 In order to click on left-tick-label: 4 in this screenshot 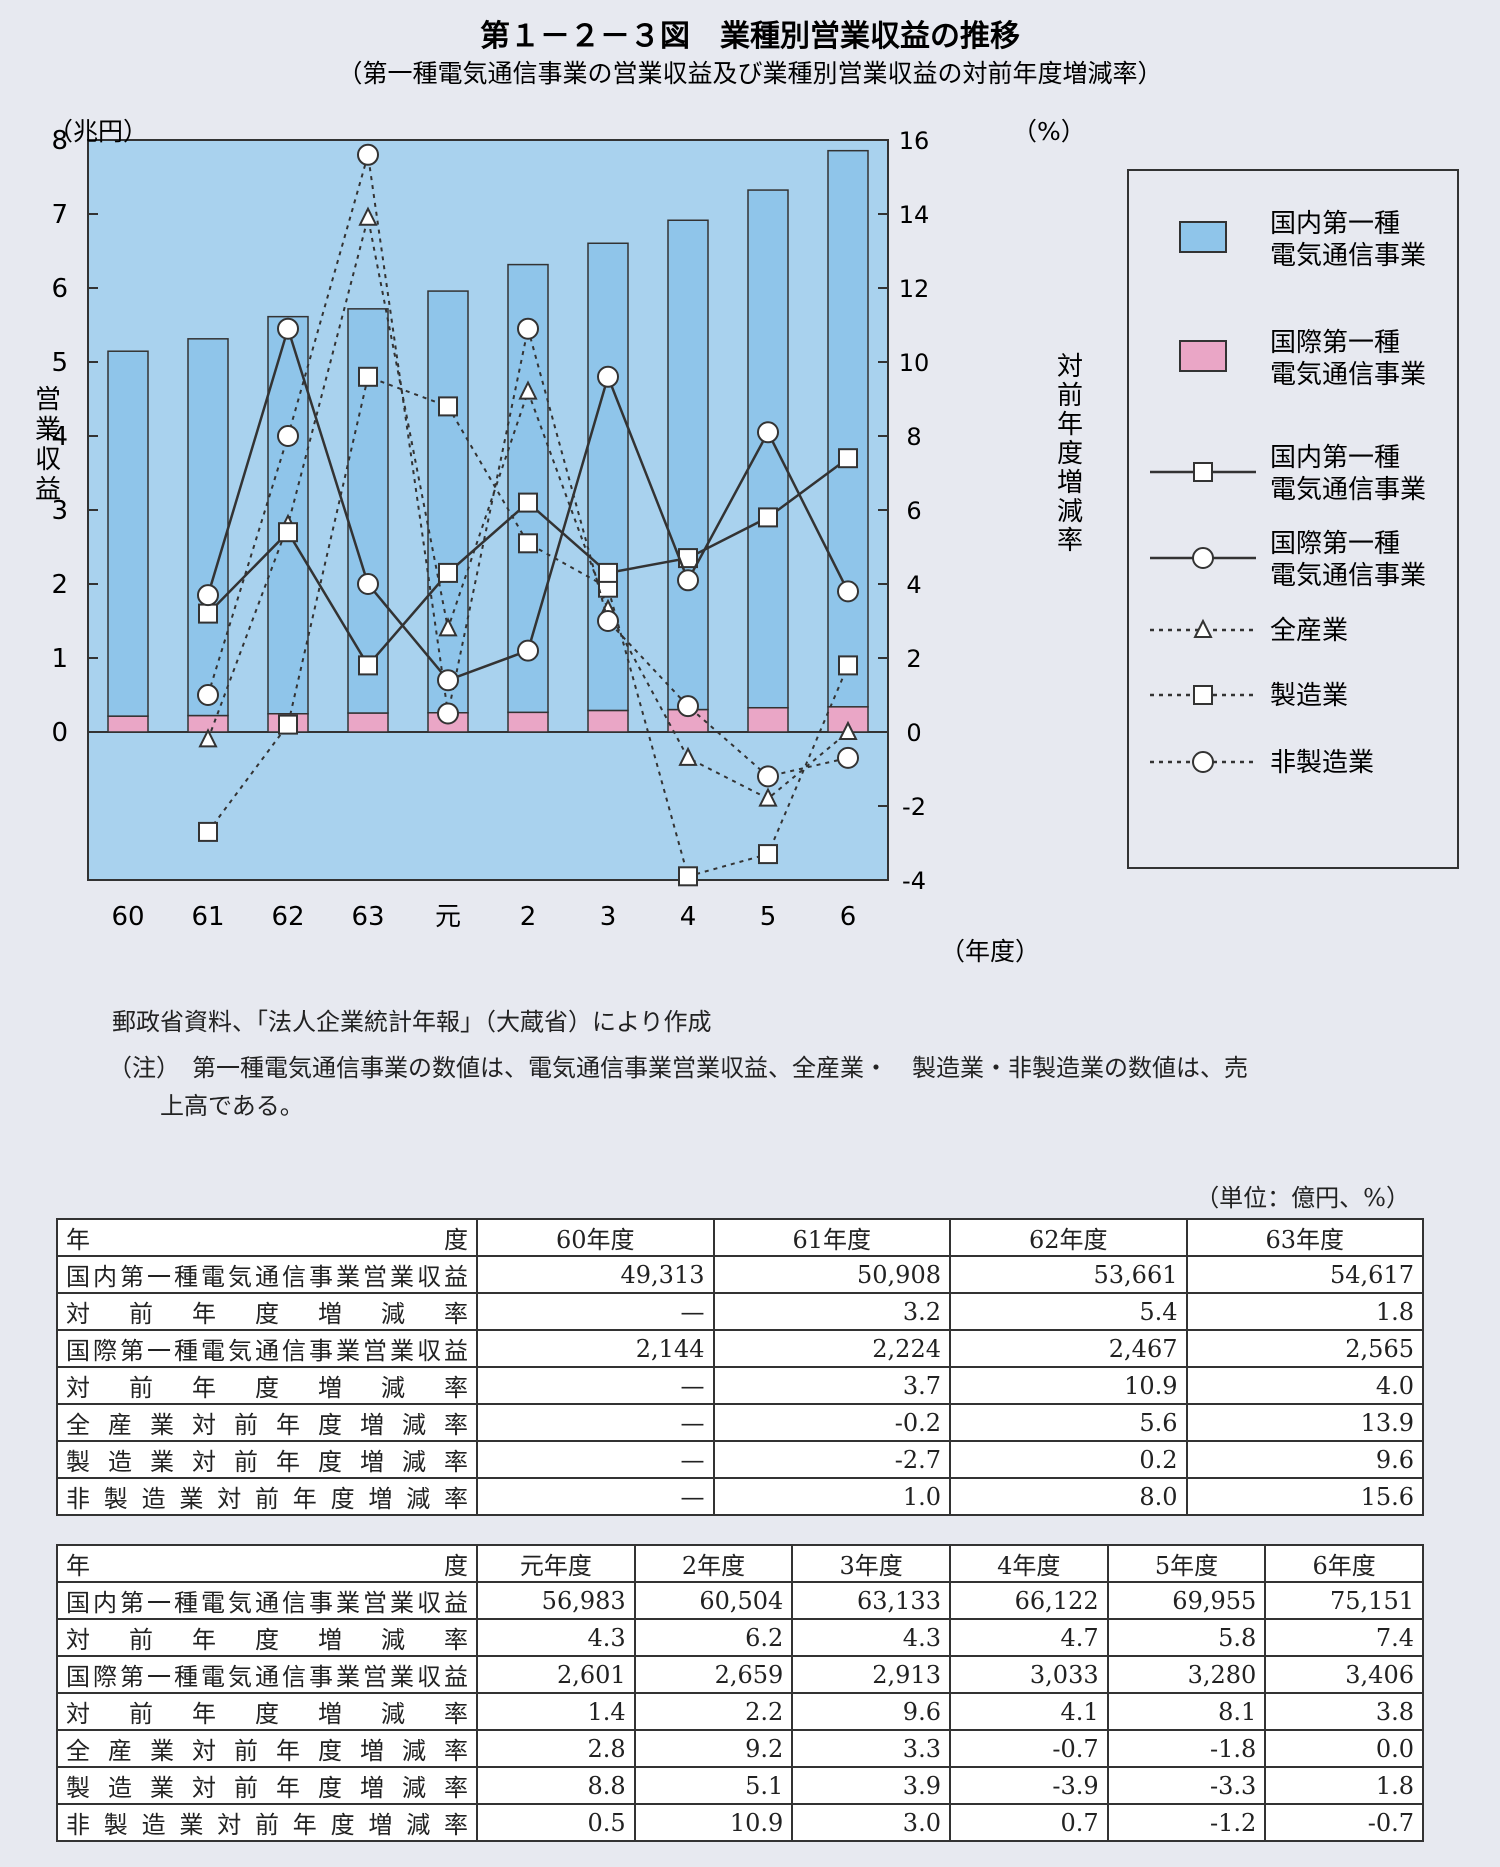, I will do `click(59, 437)`.